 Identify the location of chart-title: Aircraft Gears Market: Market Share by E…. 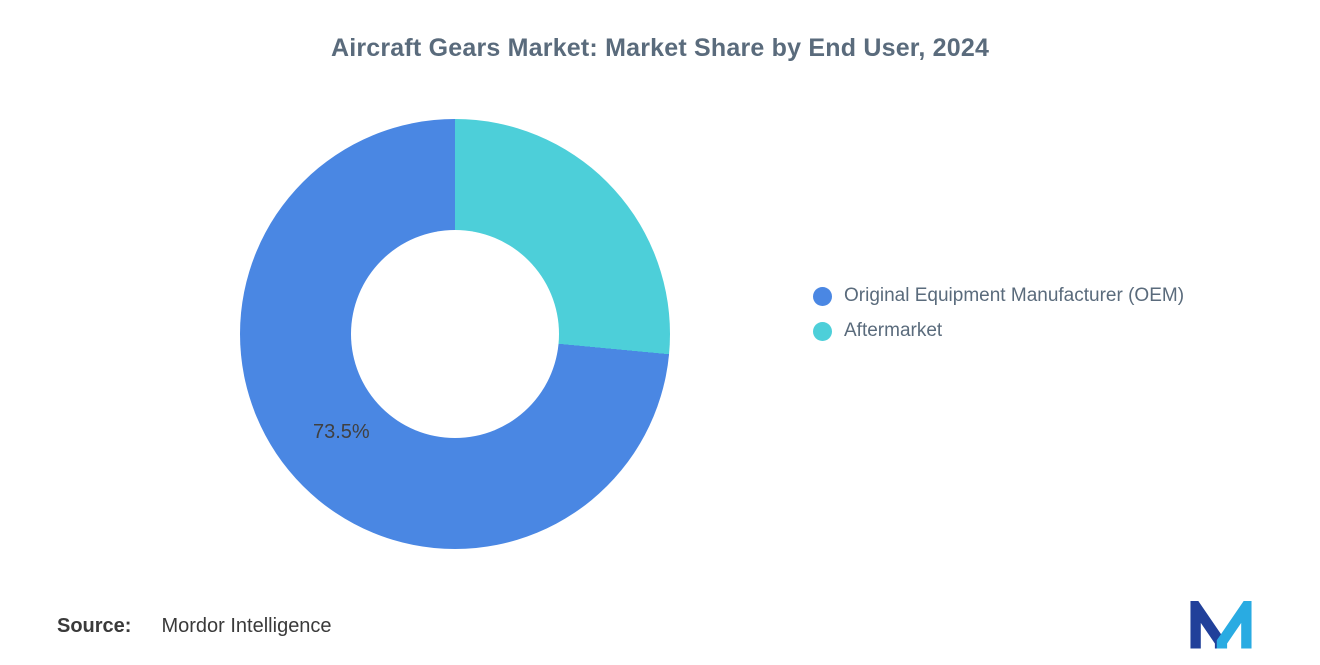
(660, 48).